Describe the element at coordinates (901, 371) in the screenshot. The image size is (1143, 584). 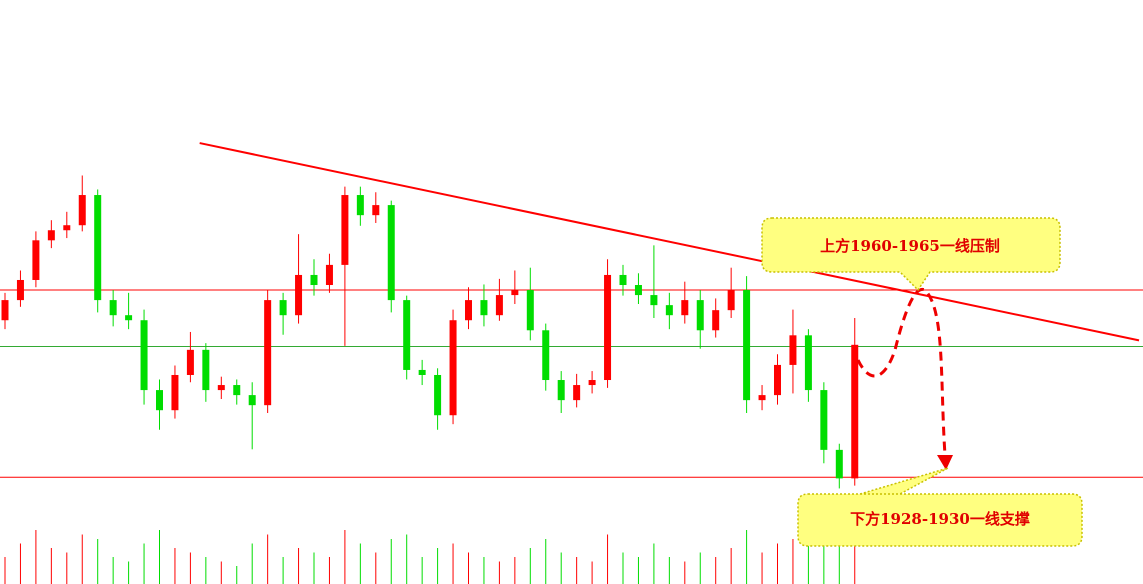
I see `forecast-path` at that location.